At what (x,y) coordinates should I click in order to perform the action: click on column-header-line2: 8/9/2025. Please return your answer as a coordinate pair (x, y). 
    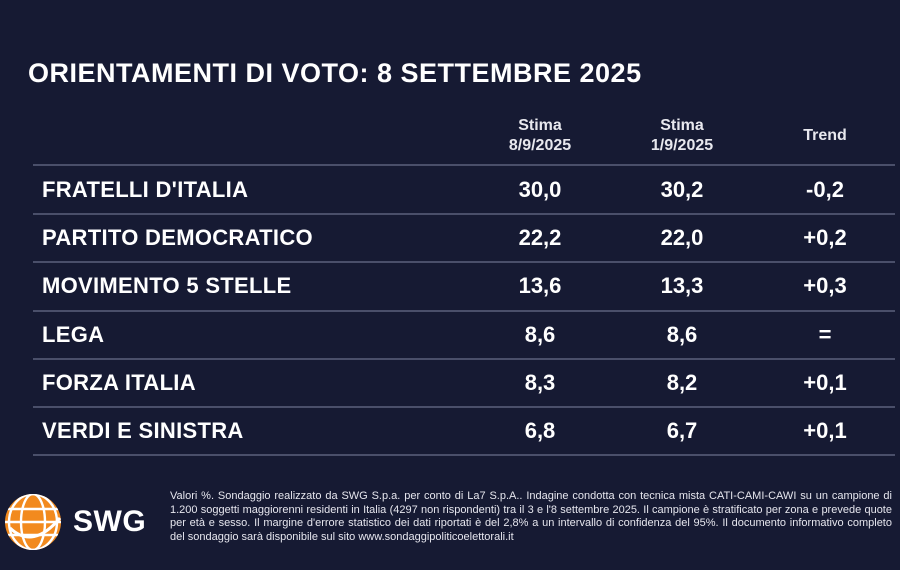
    Looking at the image, I should click on (540, 145).